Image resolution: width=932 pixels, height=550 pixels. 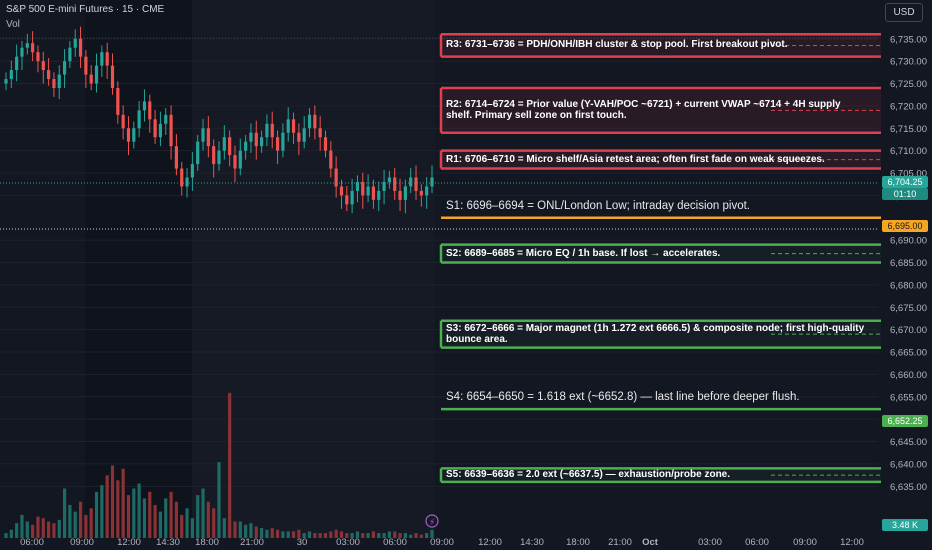 I want to click on price-tick: 6,675.00, so click(x=908, y=308).